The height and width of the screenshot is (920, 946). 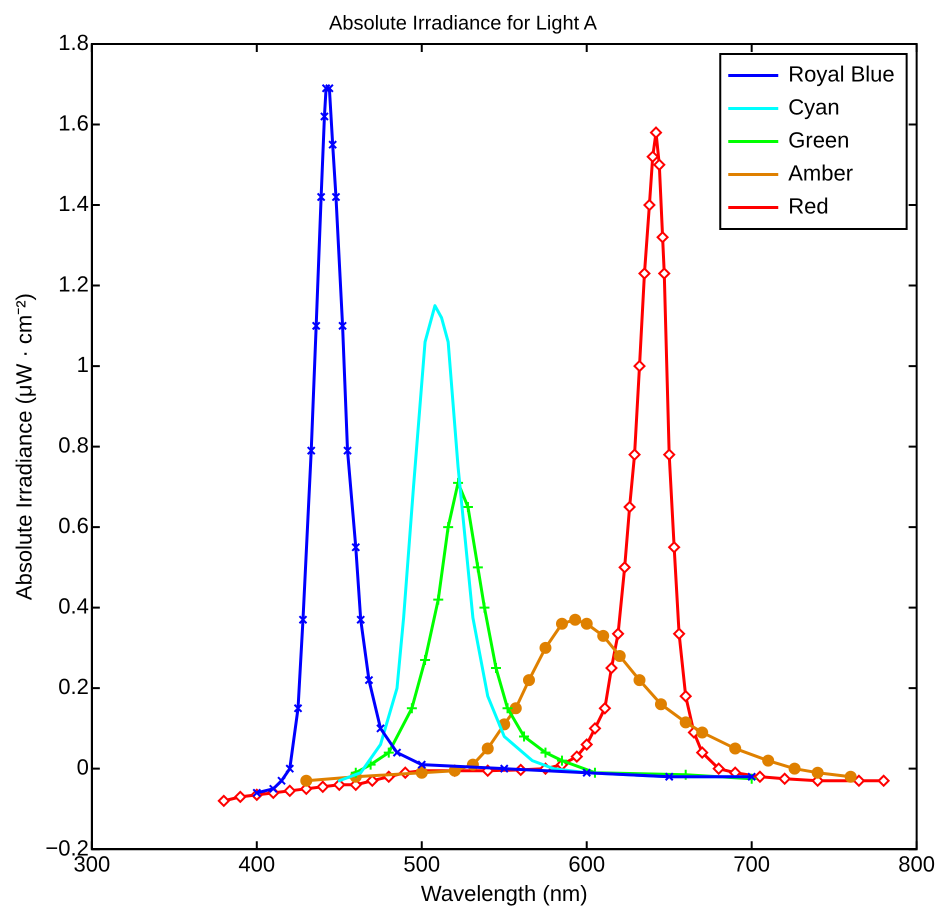 What do you see at coordinates (73, 687) in the screenshot?
I see `y-tick-label: 0.2` at bounding box center [73, 687].